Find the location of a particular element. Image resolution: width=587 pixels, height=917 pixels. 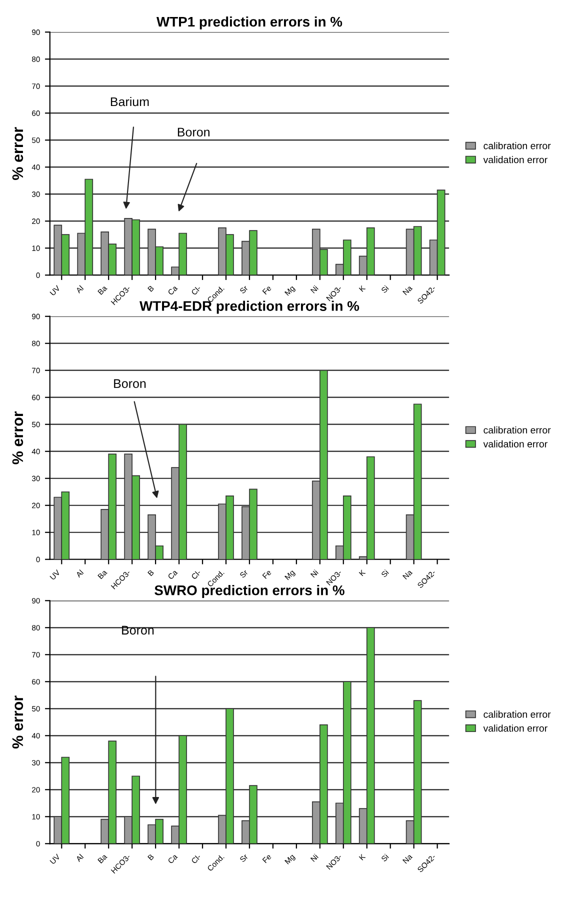

chart-title: WTP1 prediction errors in % is located at coordinates (249, 23).